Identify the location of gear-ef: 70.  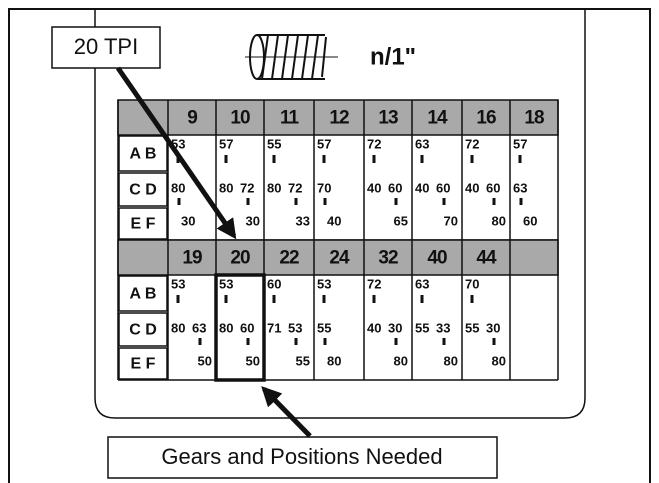
(451, 220).